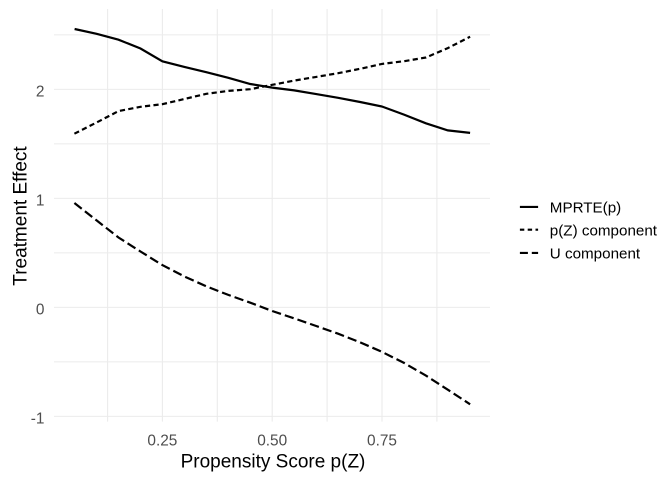 Image resolution: width=672 pixels, height=480 pixels. I want to click on svg-text: Propensity Score p(Z), so click(273, 461).